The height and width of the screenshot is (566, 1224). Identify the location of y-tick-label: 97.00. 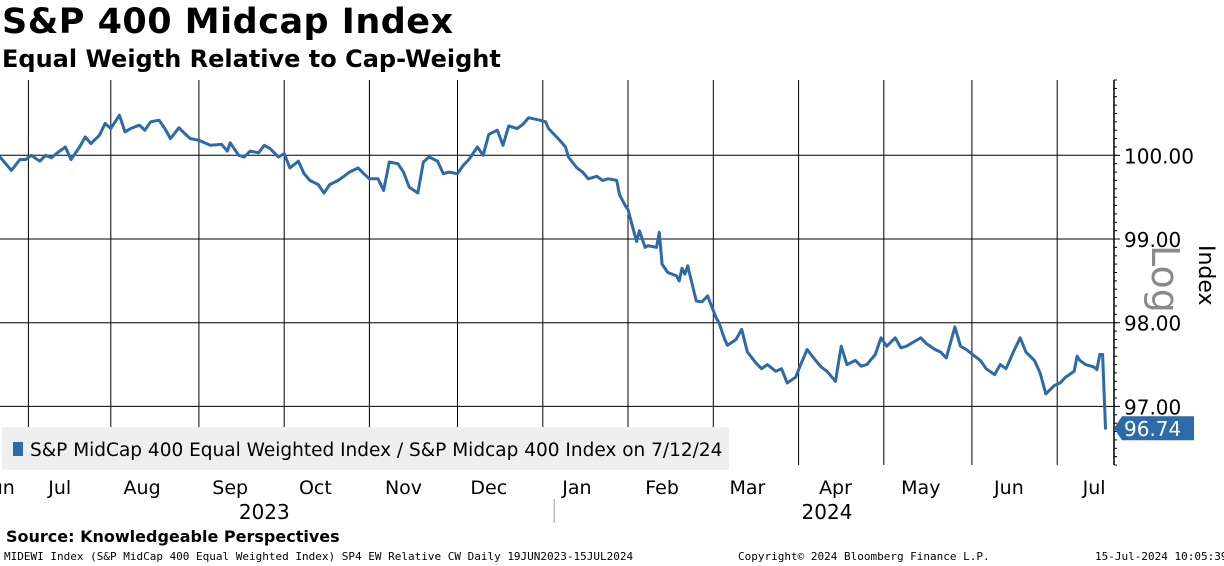
(1152, 407).